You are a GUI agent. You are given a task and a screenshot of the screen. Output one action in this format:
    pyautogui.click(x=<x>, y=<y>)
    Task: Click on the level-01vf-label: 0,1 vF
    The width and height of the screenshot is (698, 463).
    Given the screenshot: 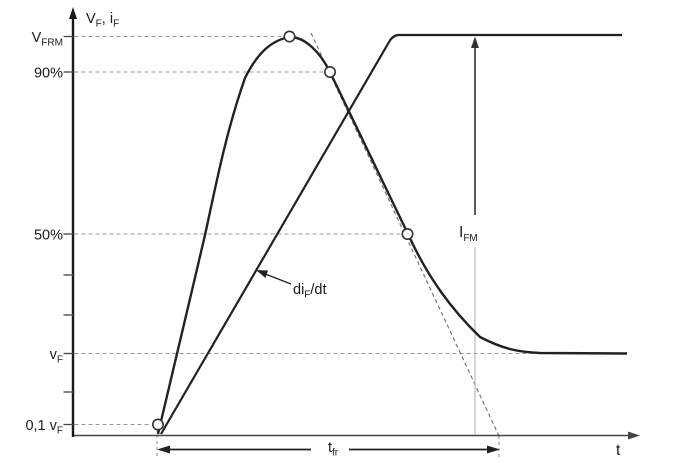 What is the action you would take?
    pyautogui.click(x=44, y=427)
    